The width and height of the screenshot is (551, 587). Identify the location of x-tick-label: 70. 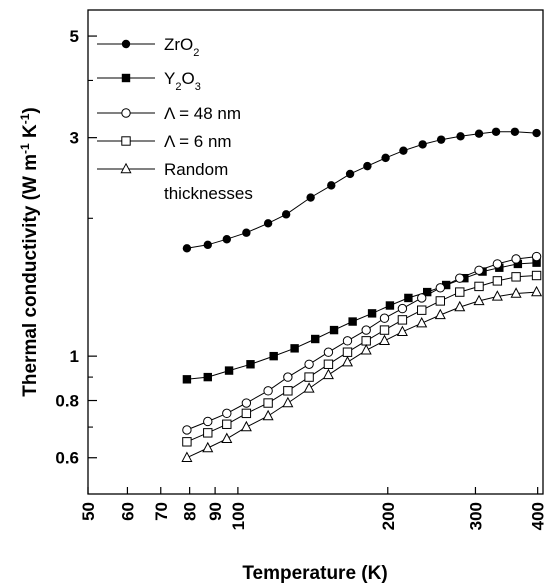
(161, 511).